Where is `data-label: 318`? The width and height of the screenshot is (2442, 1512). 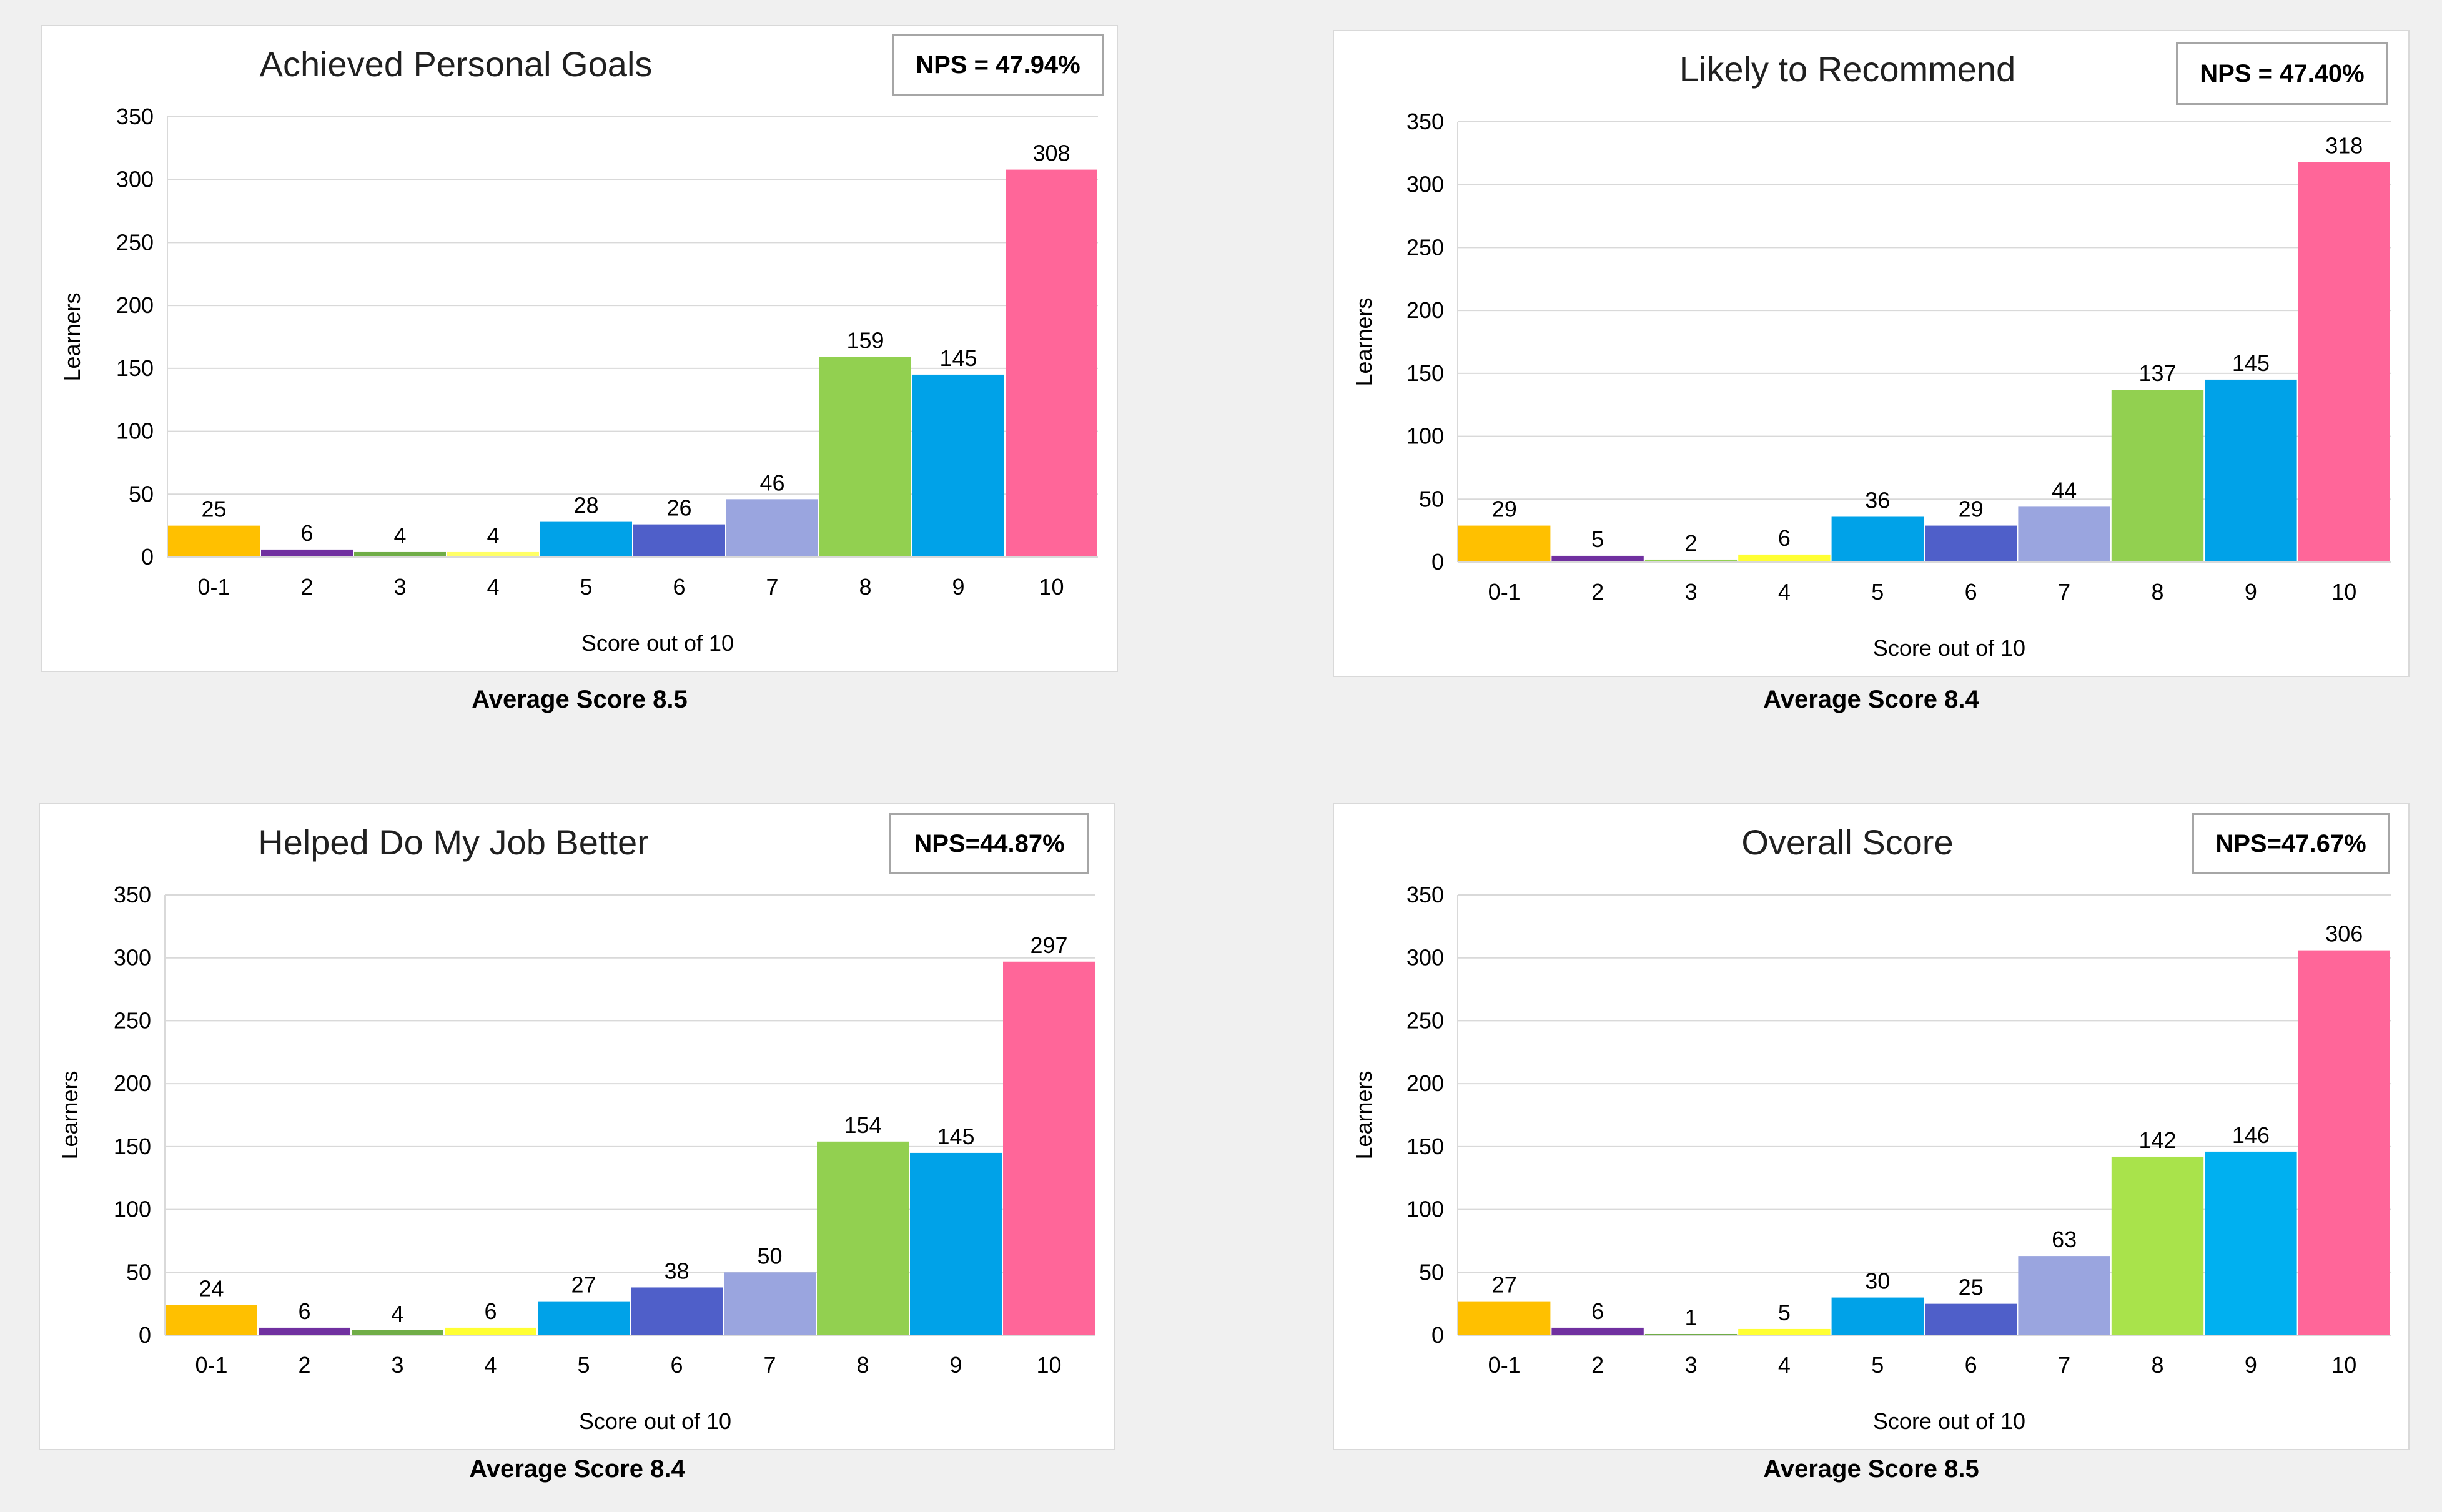
data-label: 318 is located at coordinates (2344, 145).